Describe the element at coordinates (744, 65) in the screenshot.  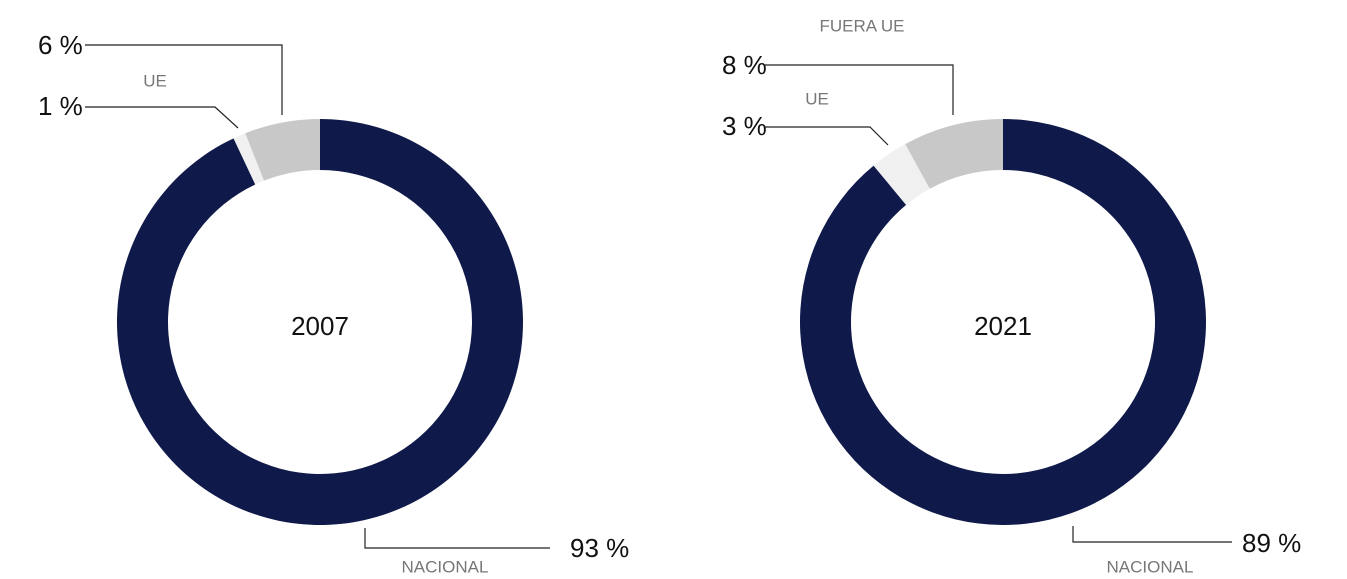
I see `value-label: 8 %` at that location.